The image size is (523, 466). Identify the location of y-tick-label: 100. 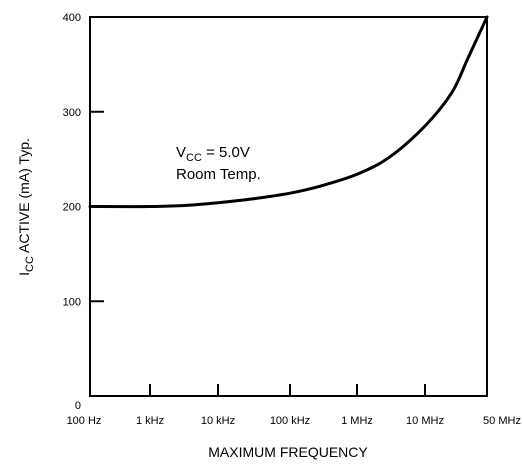
(72, 302).